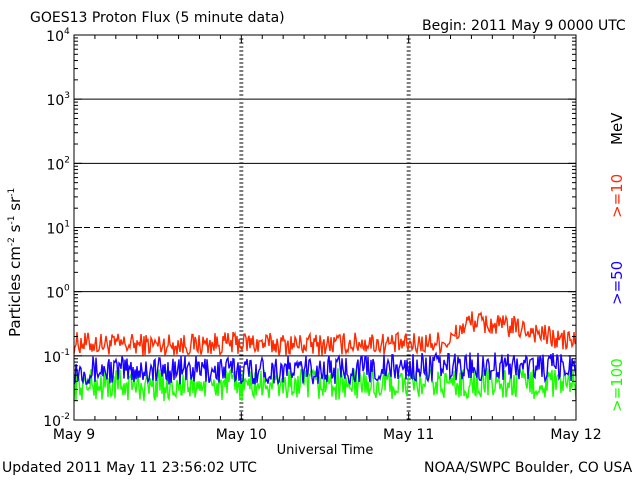 The height and width of the screenshot is (480, 640). I want to click on y-tick-label: 10², so click(58, 164).